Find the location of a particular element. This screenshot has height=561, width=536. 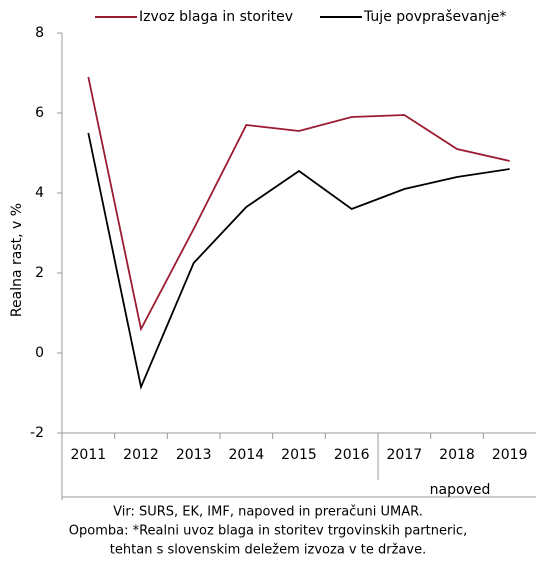

x-tick-label: 2017 is located at coordinates (405, 455).